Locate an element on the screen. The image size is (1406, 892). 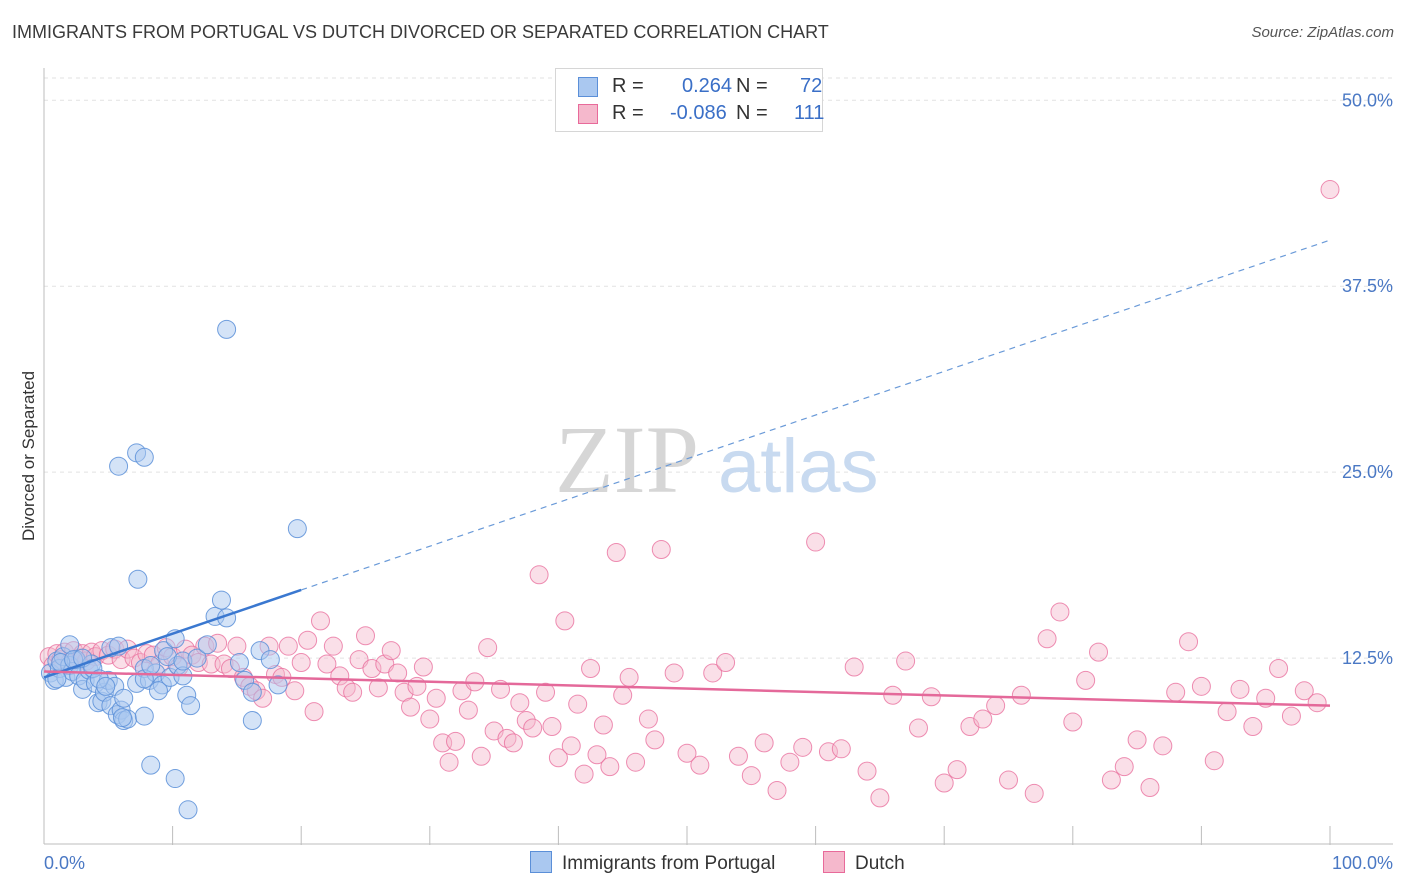
watermark: ZIP atlas is located at coordinates (717, 459).